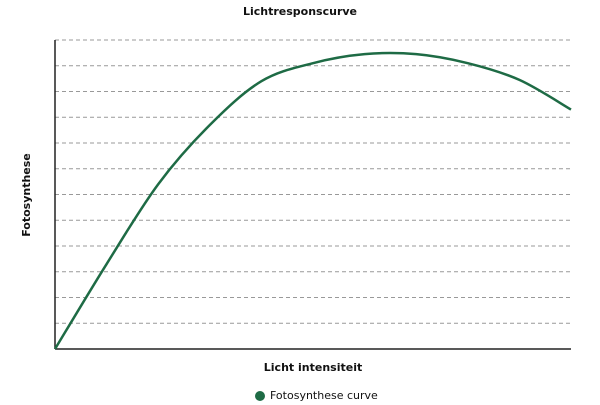 This screenshot has height=405, width=600. I want to click on y-axis-label: Fotosynthese, so click(26, 195).